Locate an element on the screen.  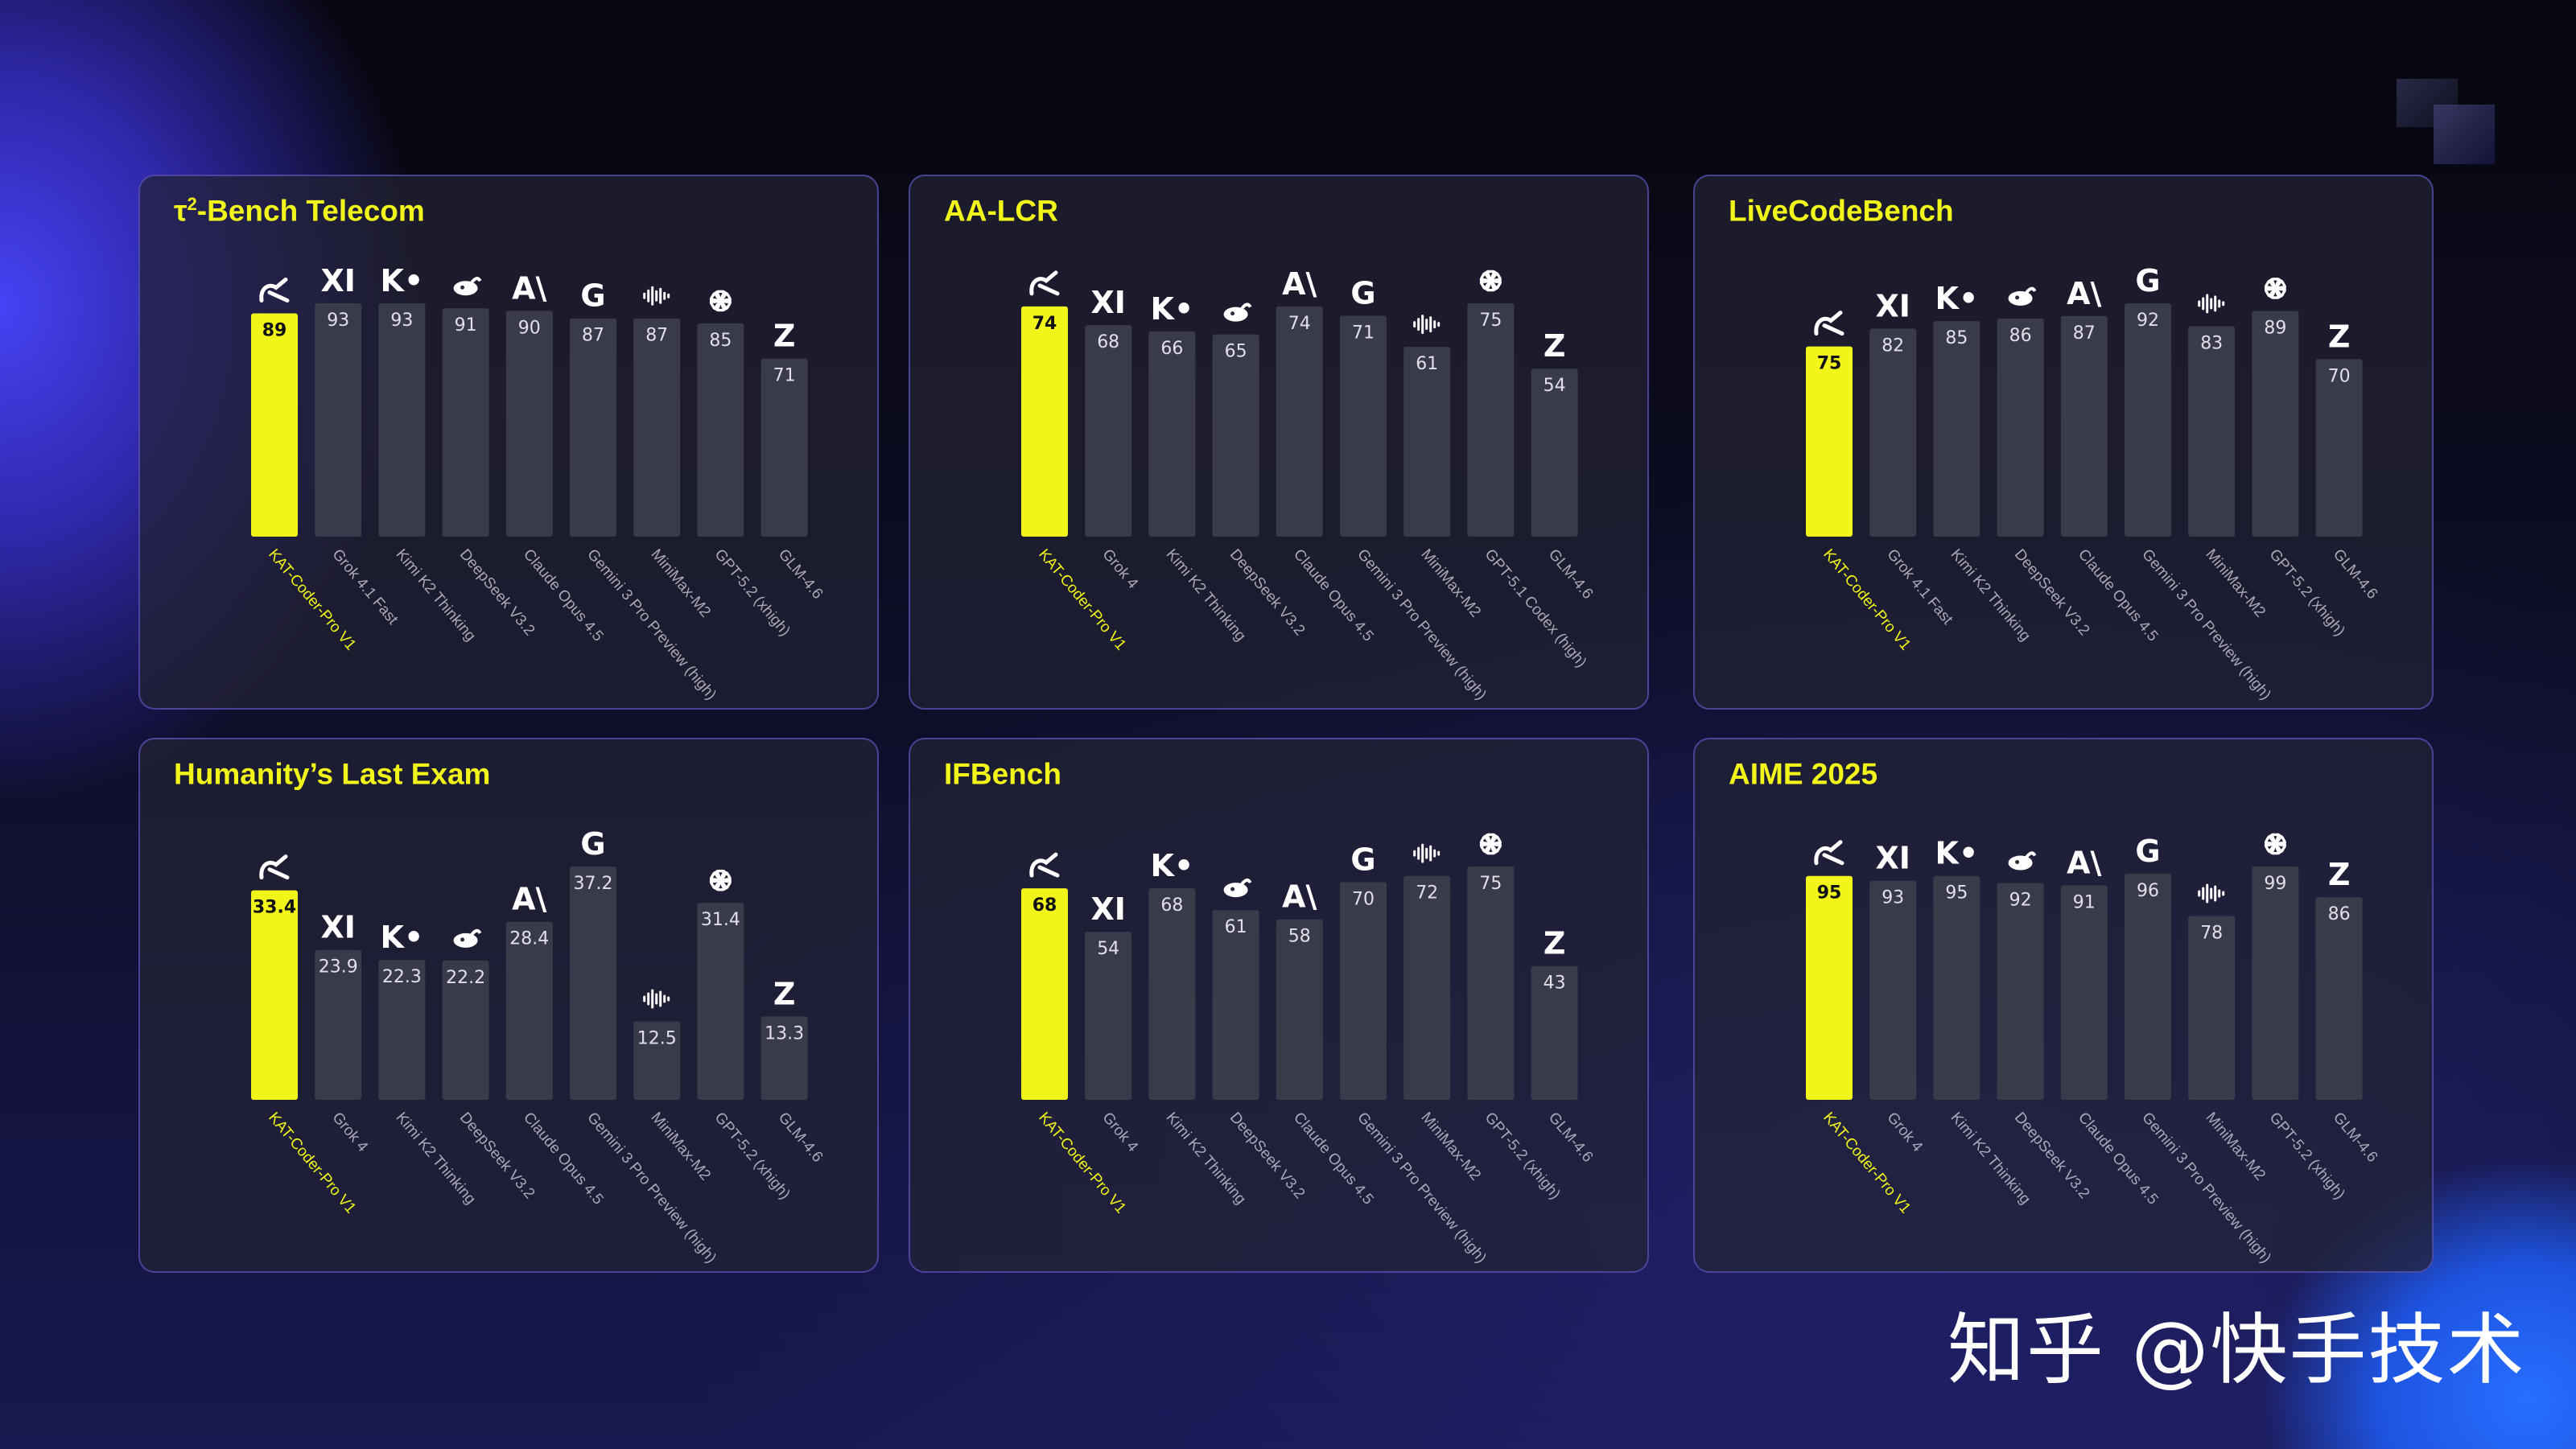
svg-text: Z is located at coordinates (2339, 336).